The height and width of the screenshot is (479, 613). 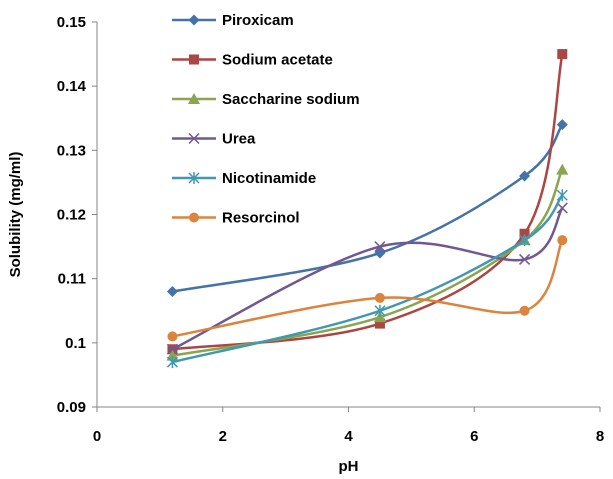 I want to click on x-tick-label: 2, so click(x=223, y=436).